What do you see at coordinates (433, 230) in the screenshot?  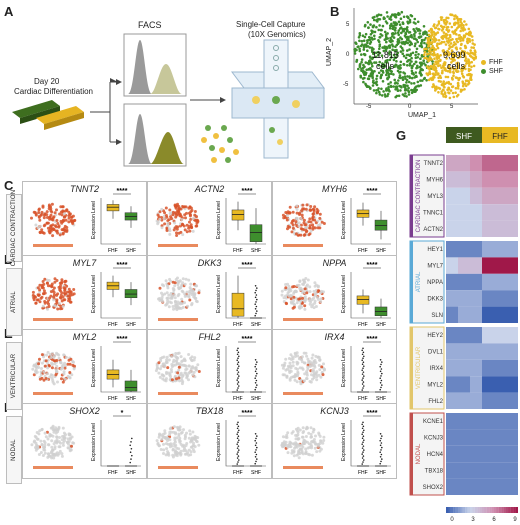 I see `heatmap-gene-label: ACTN2` at bounding box center [433, 230].